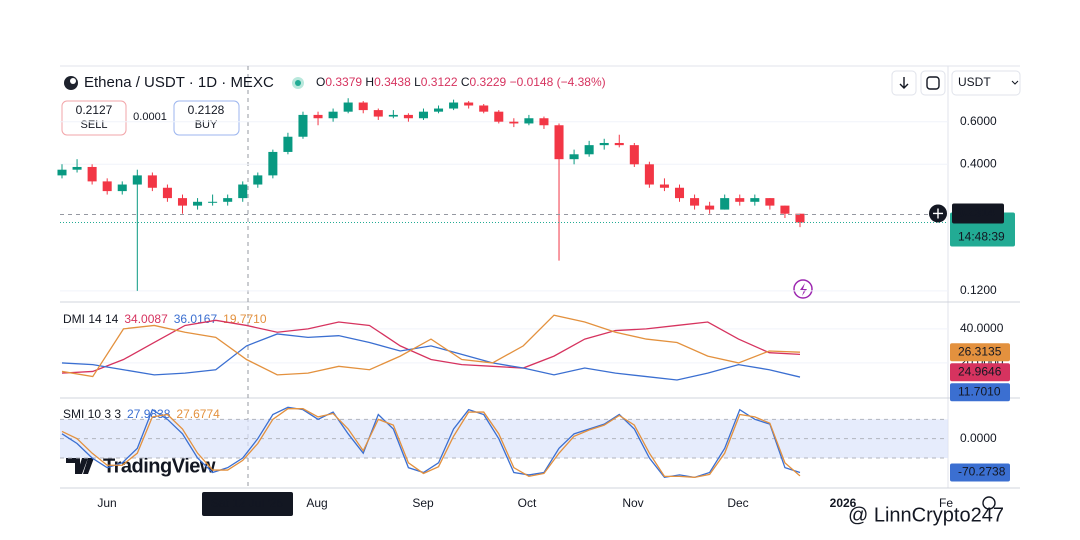  I want to click on tv-logo: TradingView, so click(159, 466).